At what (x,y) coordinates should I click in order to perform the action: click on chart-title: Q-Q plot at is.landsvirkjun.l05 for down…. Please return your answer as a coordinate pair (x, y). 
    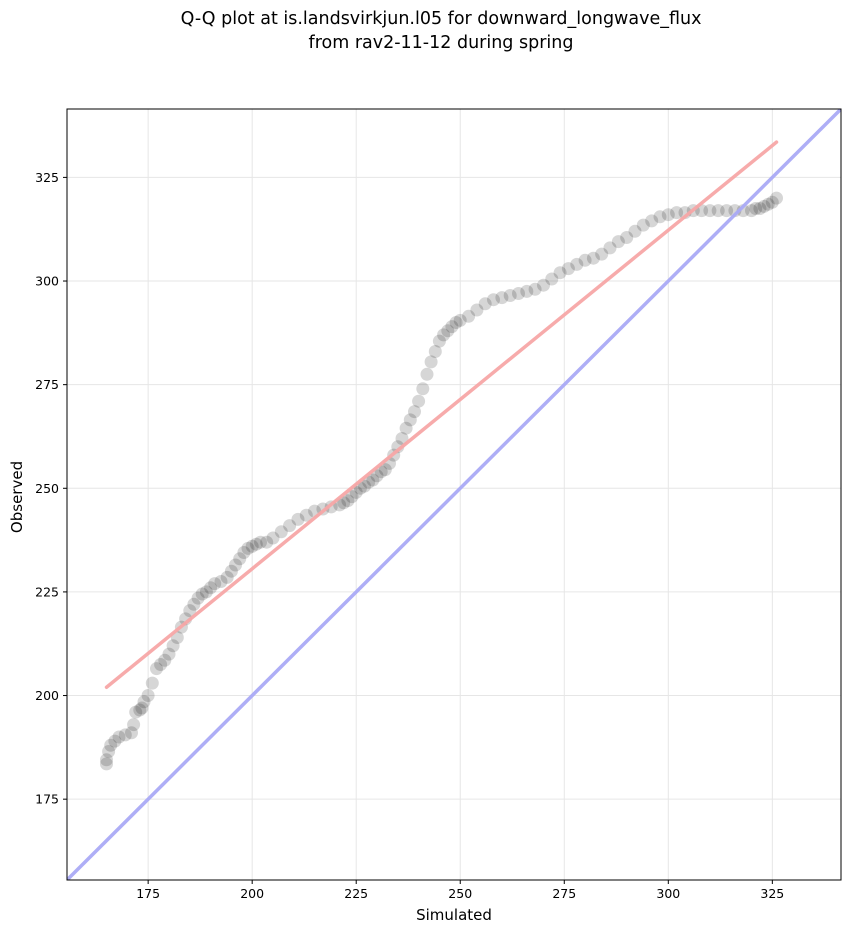
    Looking at the image, I should click on (441, 19).